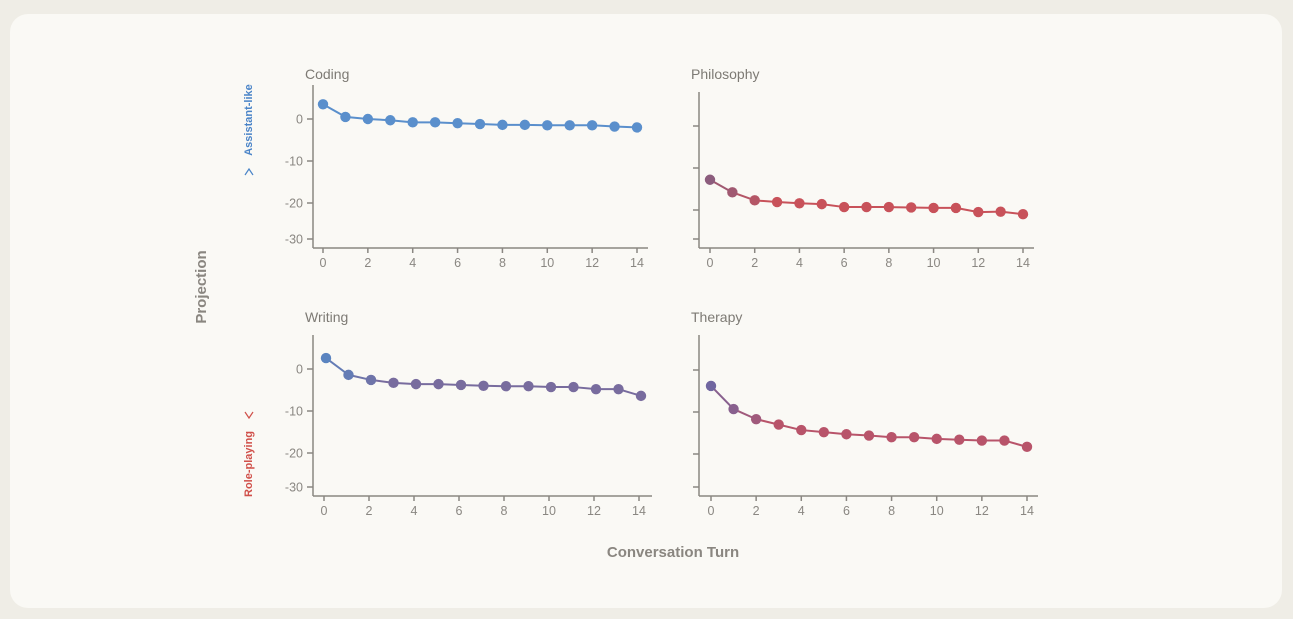 The height and width of the screenshot is (619, 1293). Describe the element at coordinates (294, 240) in the screenshot. I see `y-tick-label: -30` at that location.